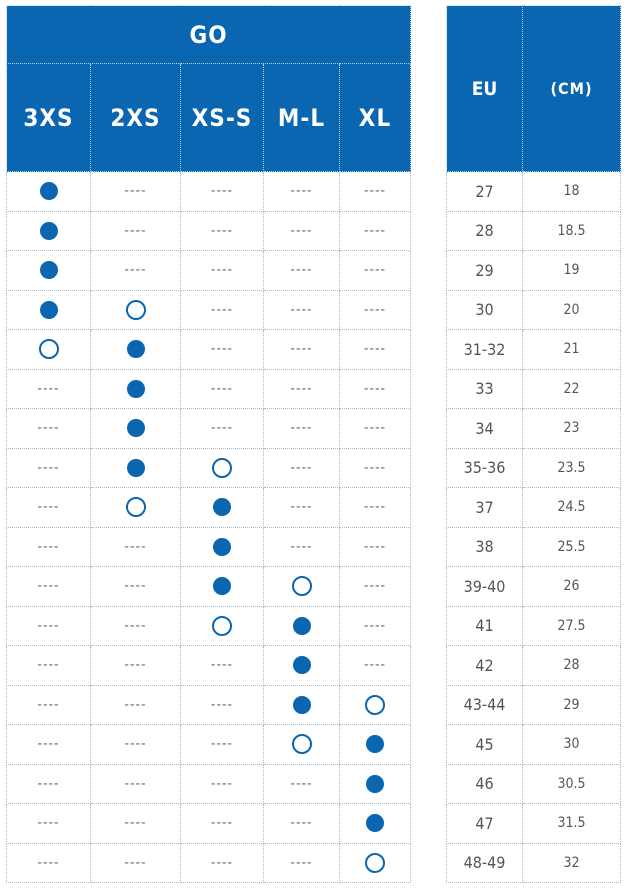 This screenshot has width=628, height=896. I want to click on eu-header-row: EU (CM), so click(533, 88).